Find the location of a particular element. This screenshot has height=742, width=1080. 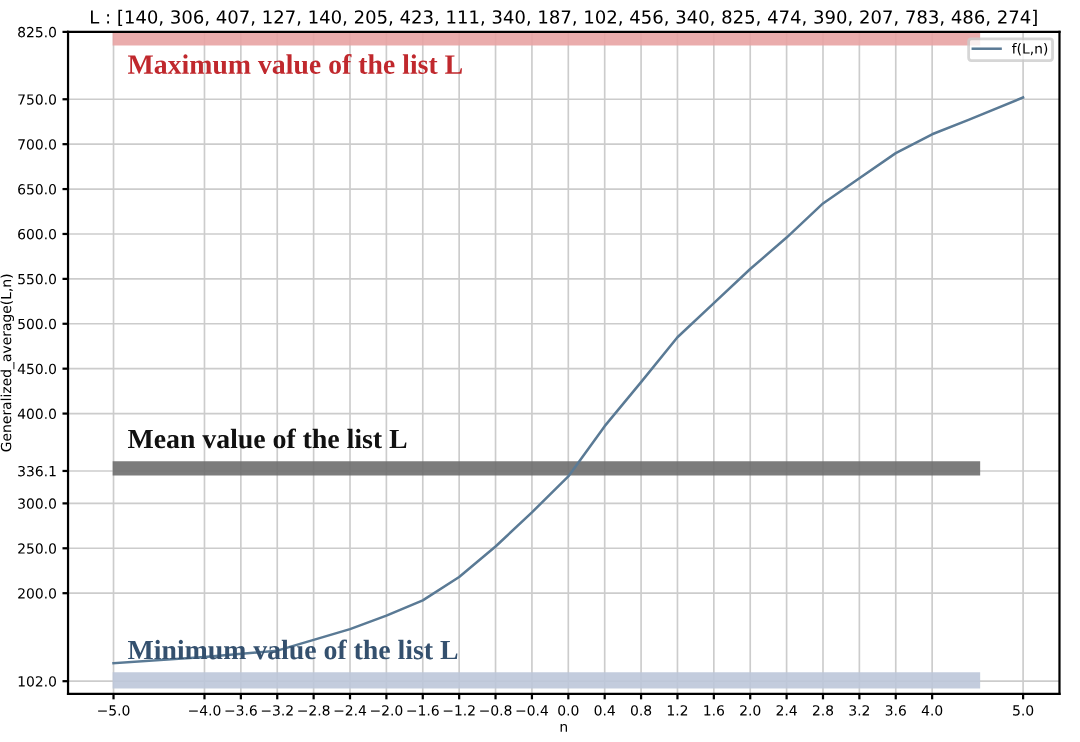

band-label: Mean value of the list L is located at coordinates (267, 438).